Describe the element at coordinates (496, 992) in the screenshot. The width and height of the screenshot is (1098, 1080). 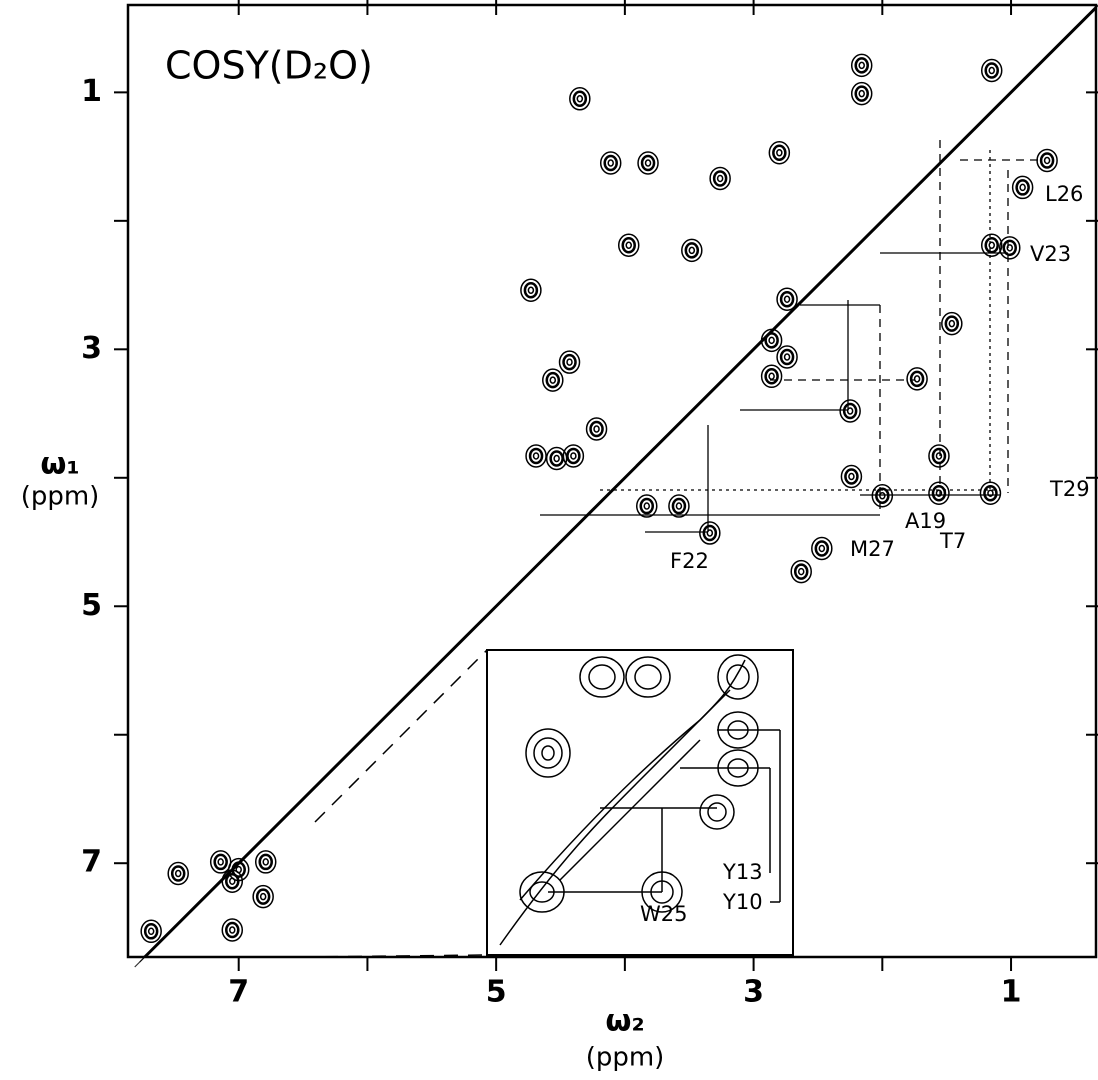
I see `x-tick-label: 5` at that location.